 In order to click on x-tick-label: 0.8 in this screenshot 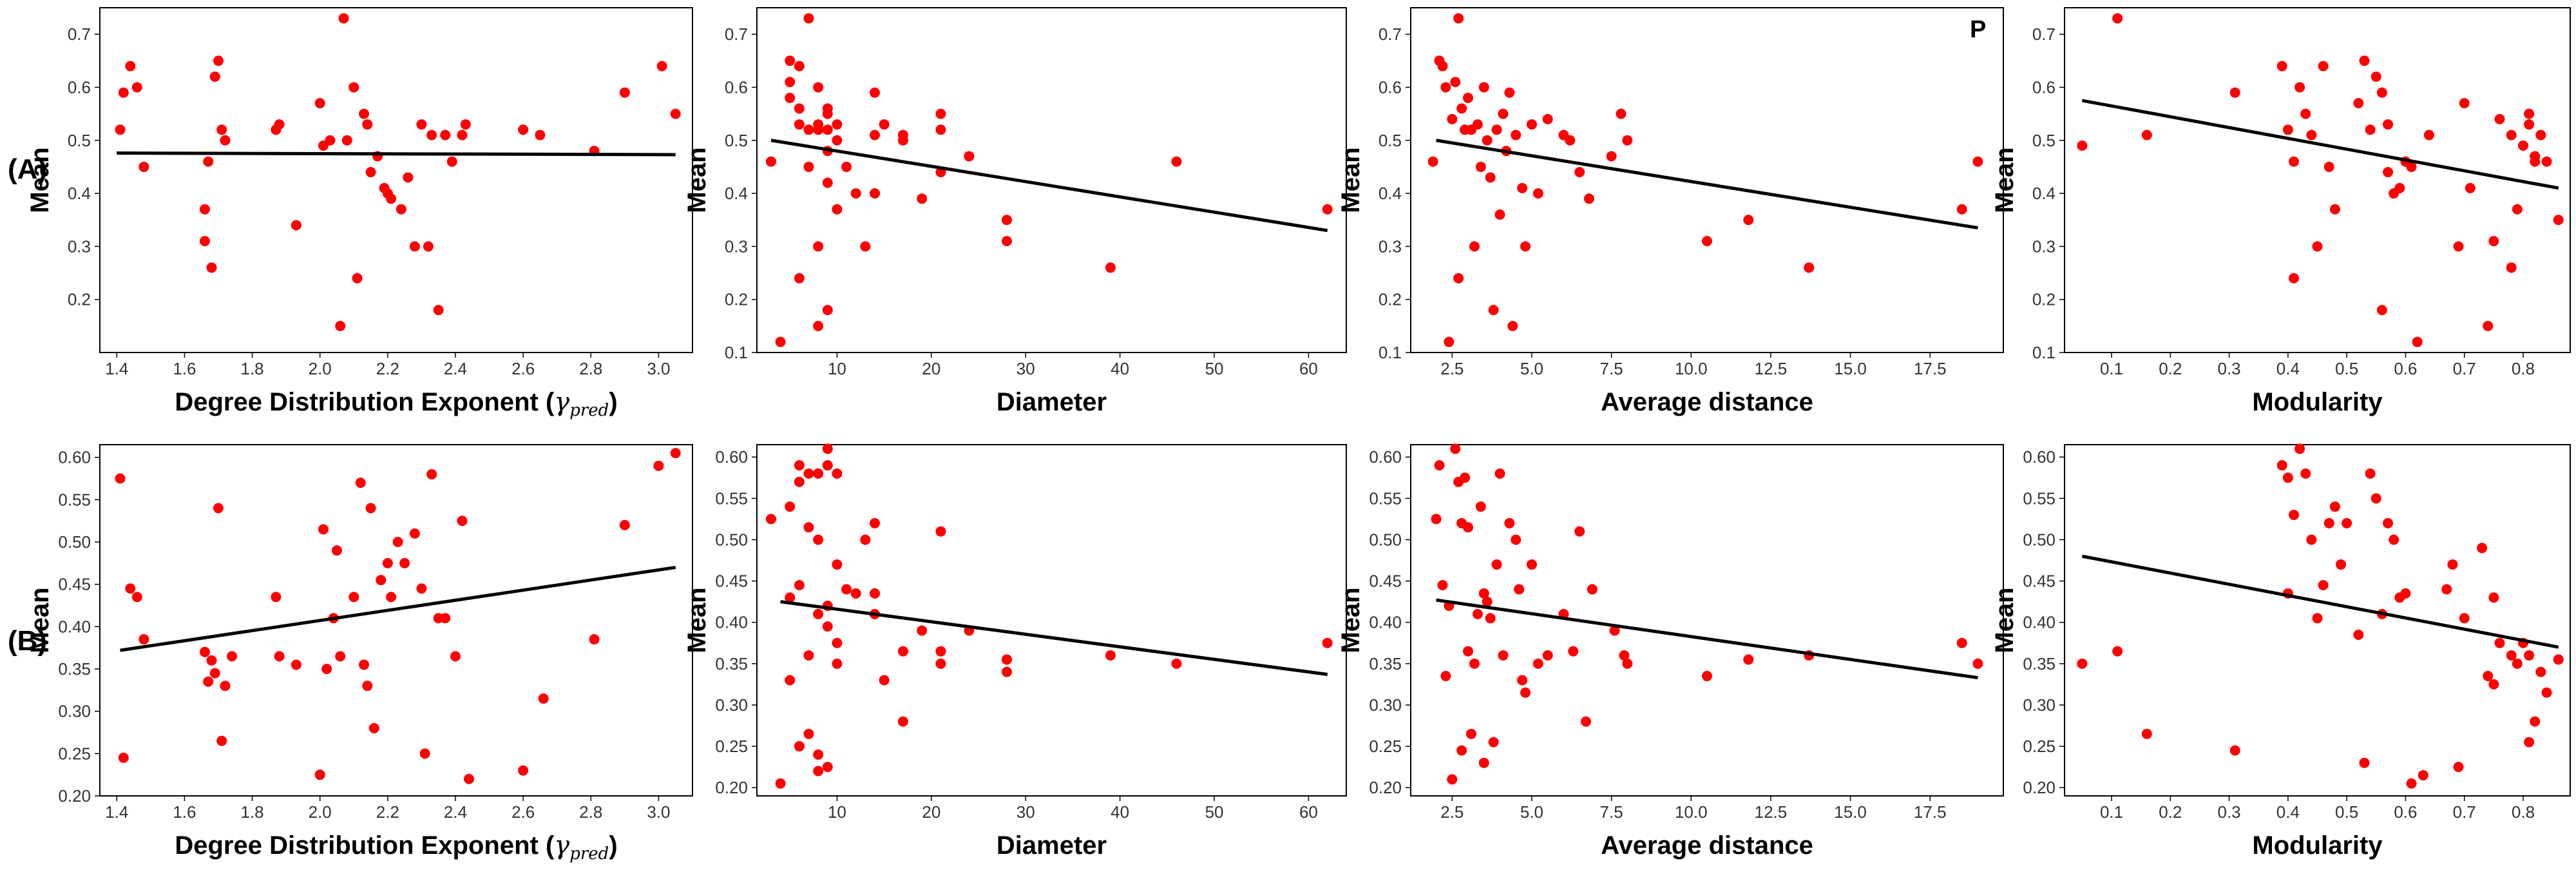, I will do `click(2523, 368)`.